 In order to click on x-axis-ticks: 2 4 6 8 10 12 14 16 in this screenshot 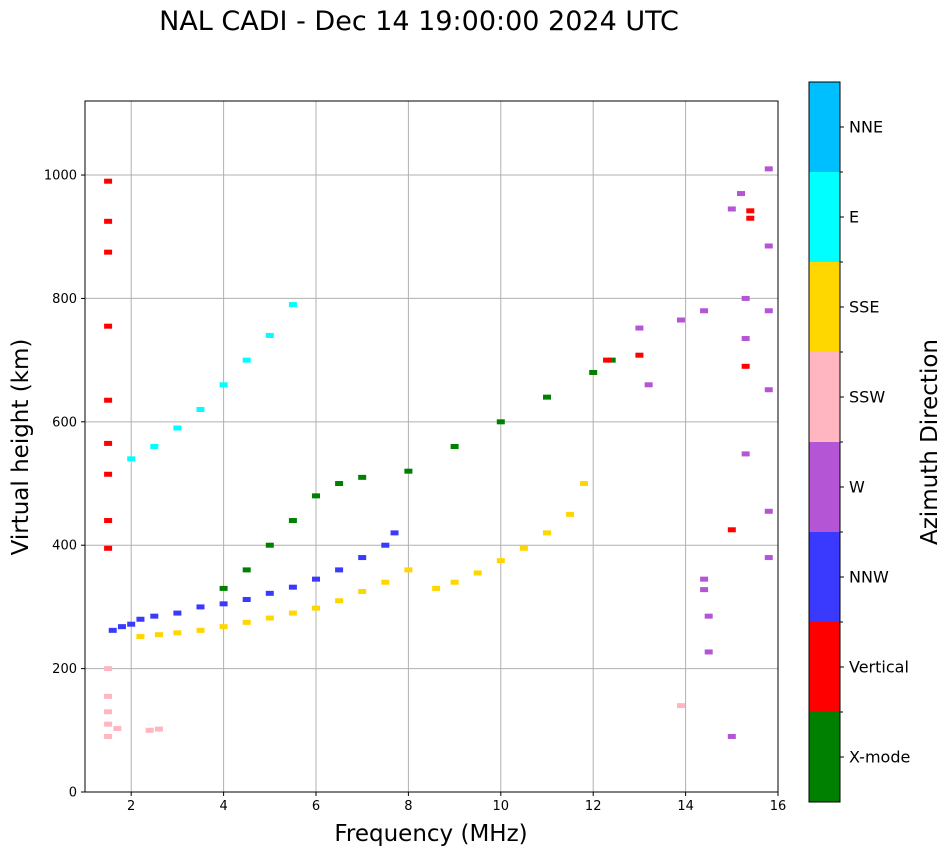, I will do `click(456, 803)`.